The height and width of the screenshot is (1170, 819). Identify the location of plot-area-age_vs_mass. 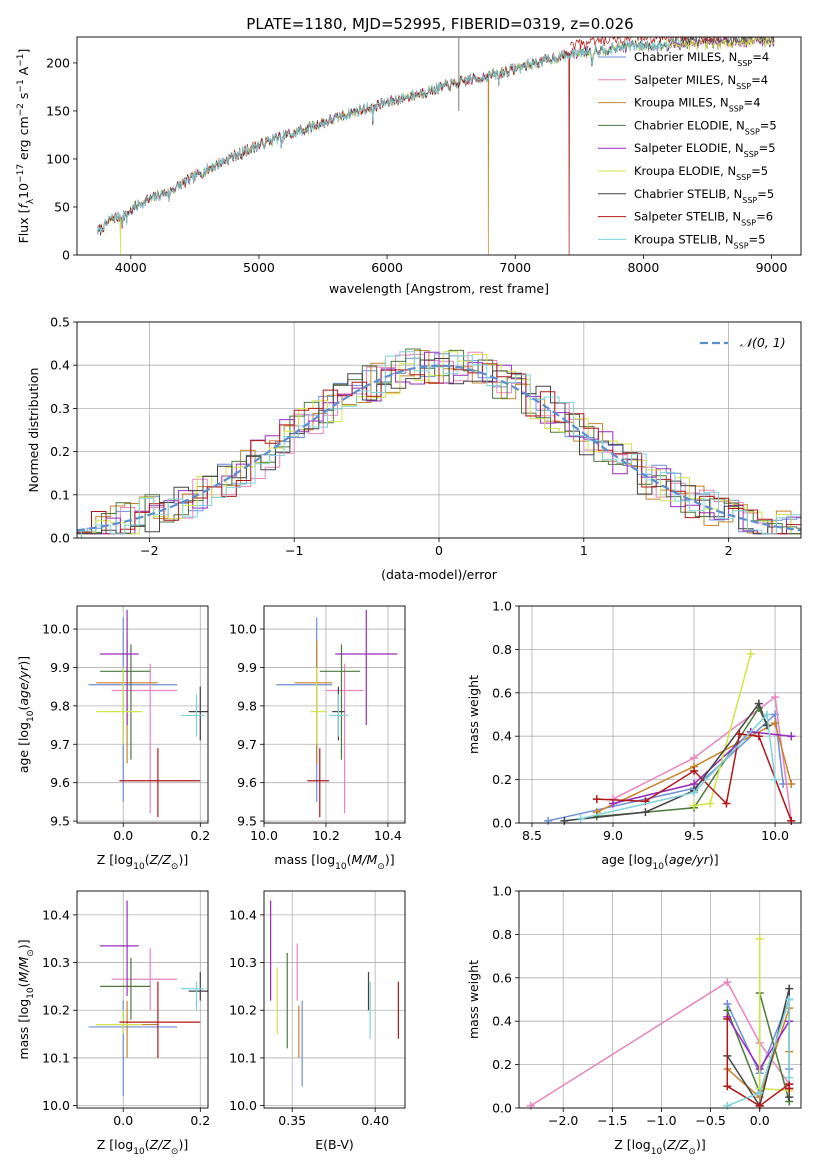
(337, 713).